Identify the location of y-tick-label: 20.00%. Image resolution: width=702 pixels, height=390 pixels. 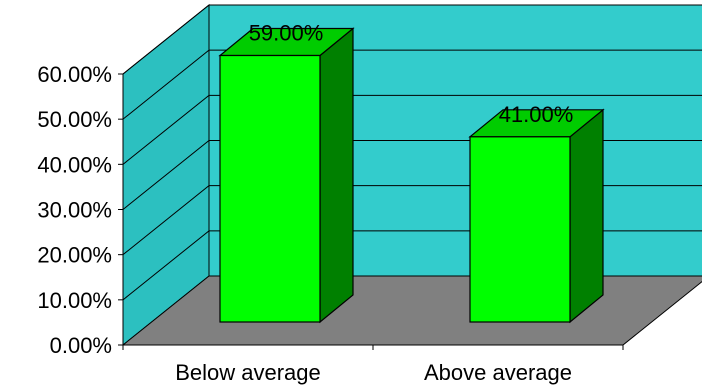
(74, 255).